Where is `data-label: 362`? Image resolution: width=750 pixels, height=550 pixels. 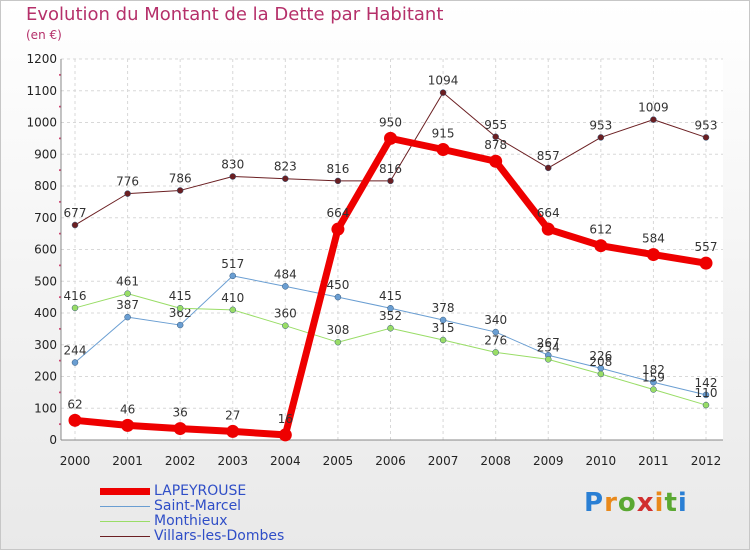 data-label: 362 is located at coordinates (180, 313).